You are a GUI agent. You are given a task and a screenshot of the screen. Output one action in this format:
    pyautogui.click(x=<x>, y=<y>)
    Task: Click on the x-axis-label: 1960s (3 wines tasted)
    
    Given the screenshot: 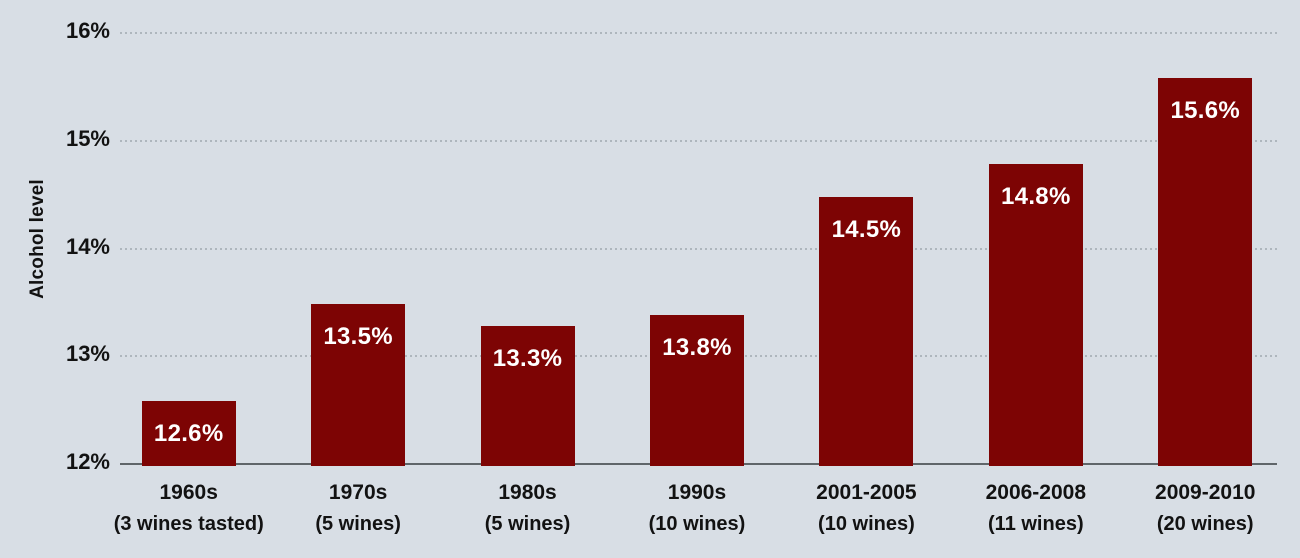 What is the action you would take?
    pyautogui.click(x=188, y=509)
    